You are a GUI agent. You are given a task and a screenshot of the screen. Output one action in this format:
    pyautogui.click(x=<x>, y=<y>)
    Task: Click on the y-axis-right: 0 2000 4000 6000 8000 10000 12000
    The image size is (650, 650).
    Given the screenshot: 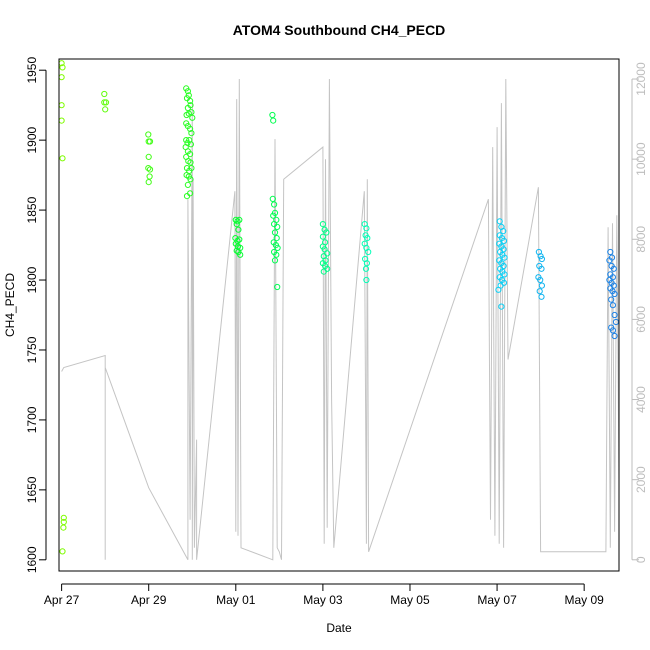 What is the action you would take?
    pyautogui.click(x=639, y=312)
    